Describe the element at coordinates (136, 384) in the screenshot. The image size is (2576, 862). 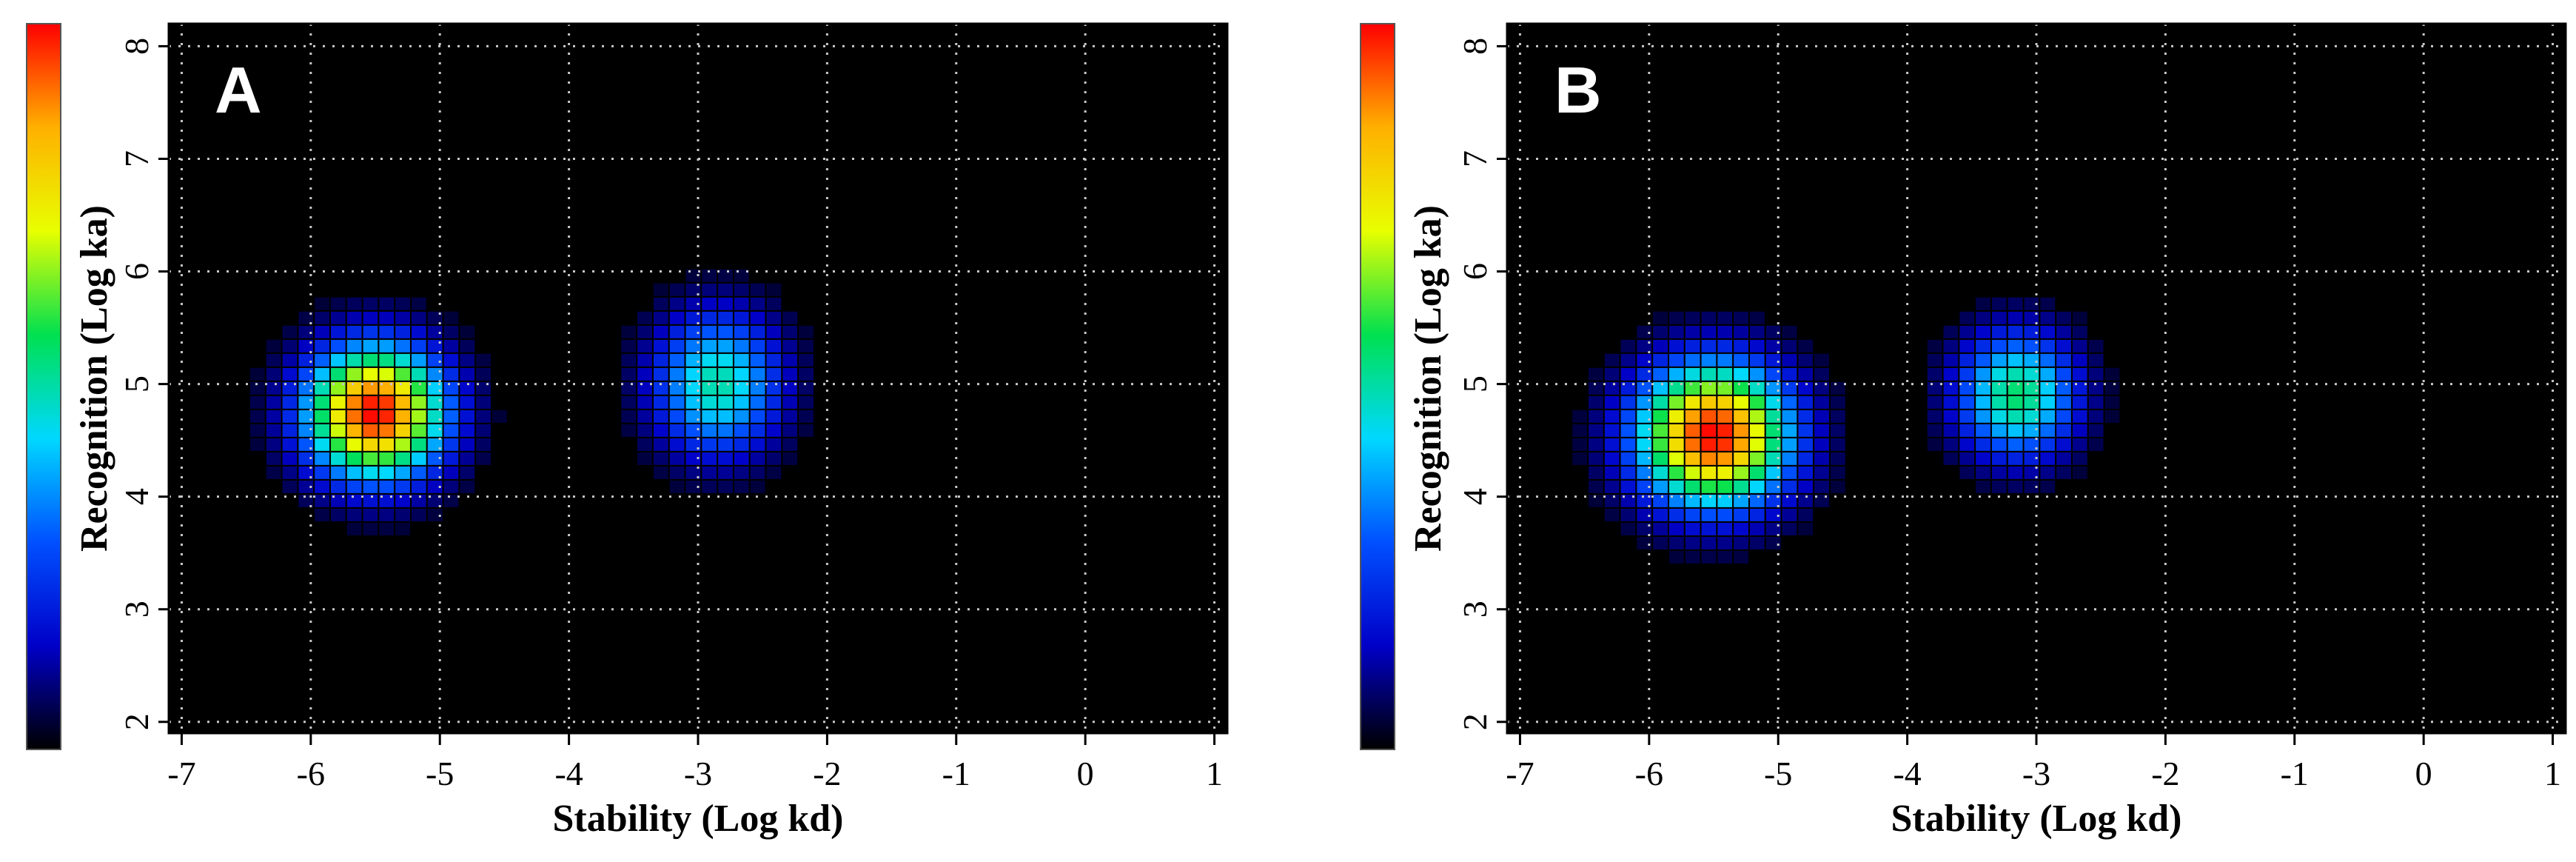
I see `y-tick-label: 5` at that location.